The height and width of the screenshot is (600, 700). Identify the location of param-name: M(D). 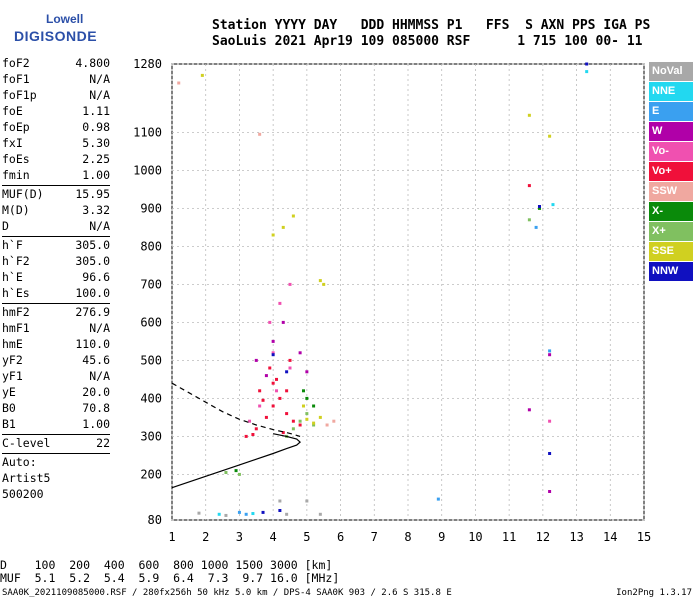
(16, 210).